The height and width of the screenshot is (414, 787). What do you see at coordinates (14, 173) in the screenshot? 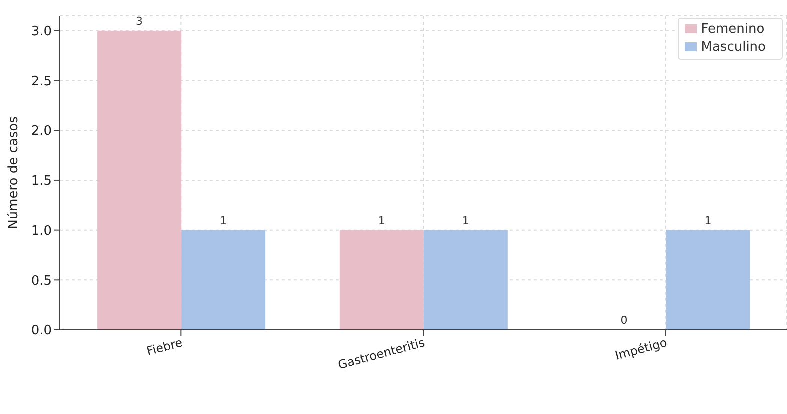
I see `y-axis-title: Número de casos` at bounding box center [14, 173].